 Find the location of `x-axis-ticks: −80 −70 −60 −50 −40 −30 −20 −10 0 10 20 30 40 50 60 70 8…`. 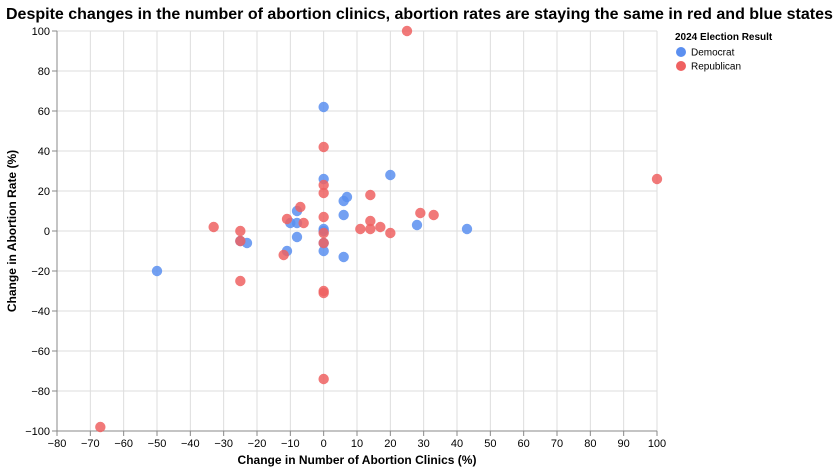

x-axis-ticks: −80 −70 −60 −50 −40 −30 −20 −10 0 10 20 30 40 50 60 70 8… is located at coordinates (357, 440).